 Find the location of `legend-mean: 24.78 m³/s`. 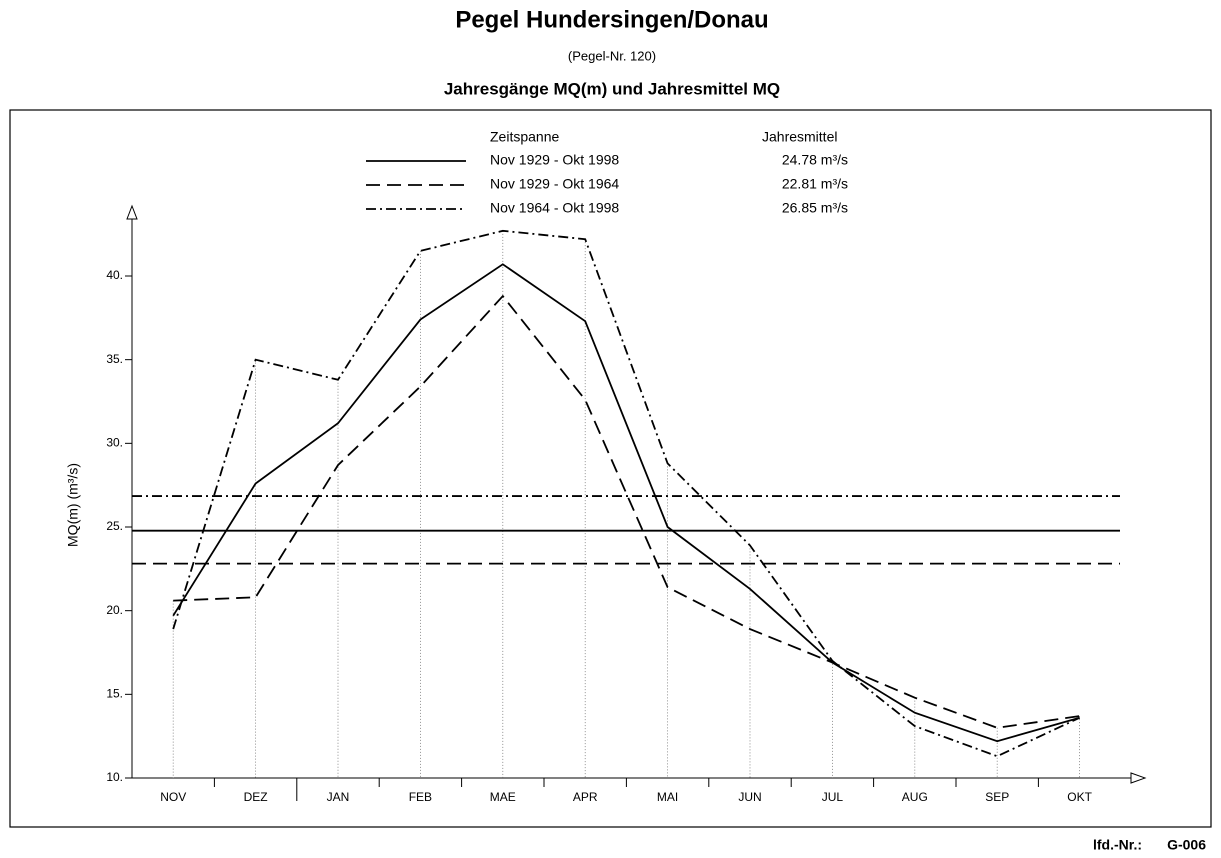

legend-mean: 24.78 m³/s is located at coordinates (815, 160).